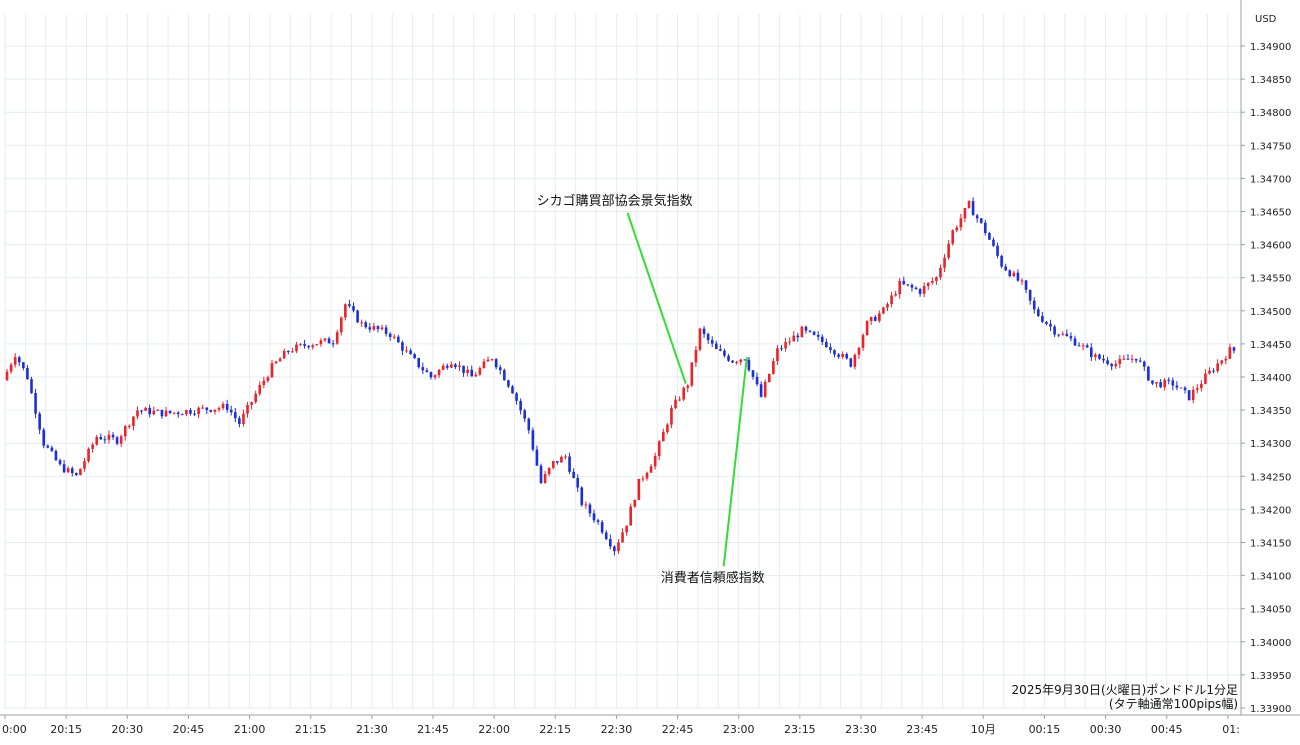 The image size is (1300, 745). Describe the element at coordinates (1270, 312) in the screenshot. I see `y-tick-label: 1.34500` at that location.